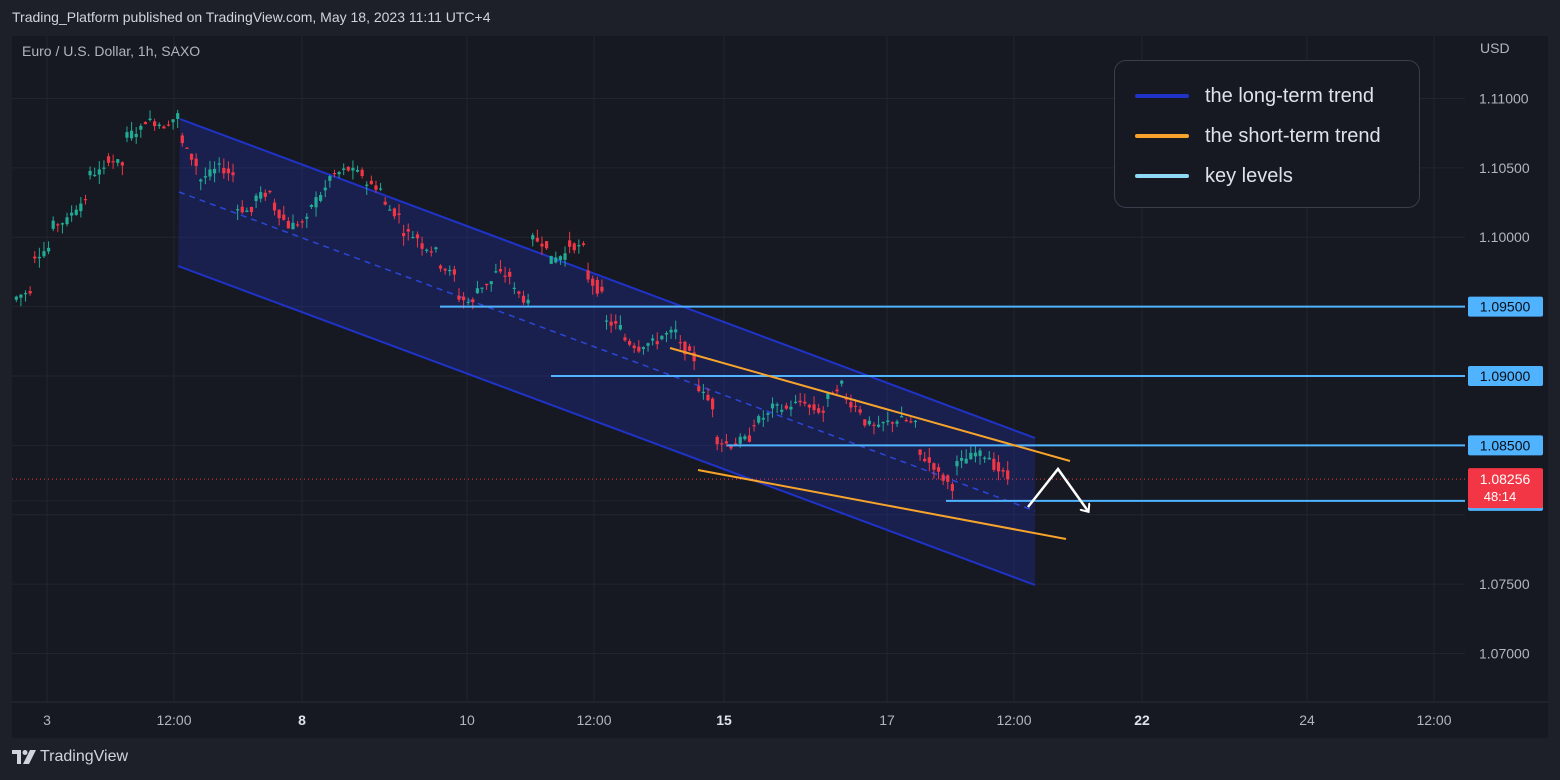 Image resolution: width=1560 pixels, height=780 pixels. Describe the element at coordinates (302, 720) in the screenshot. I see `time-tick-2: 8` at that location.